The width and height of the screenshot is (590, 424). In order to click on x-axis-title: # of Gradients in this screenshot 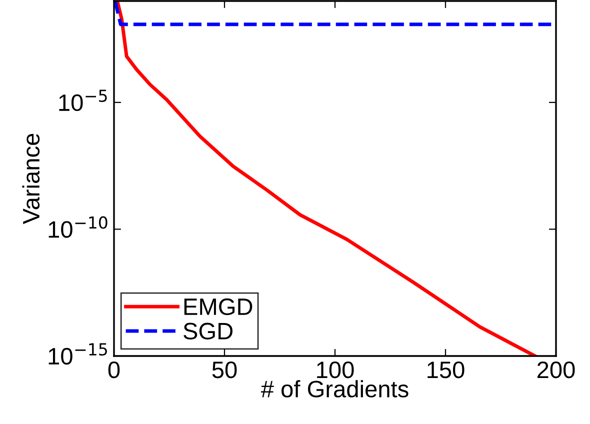, I will do `click(334, 389)`.